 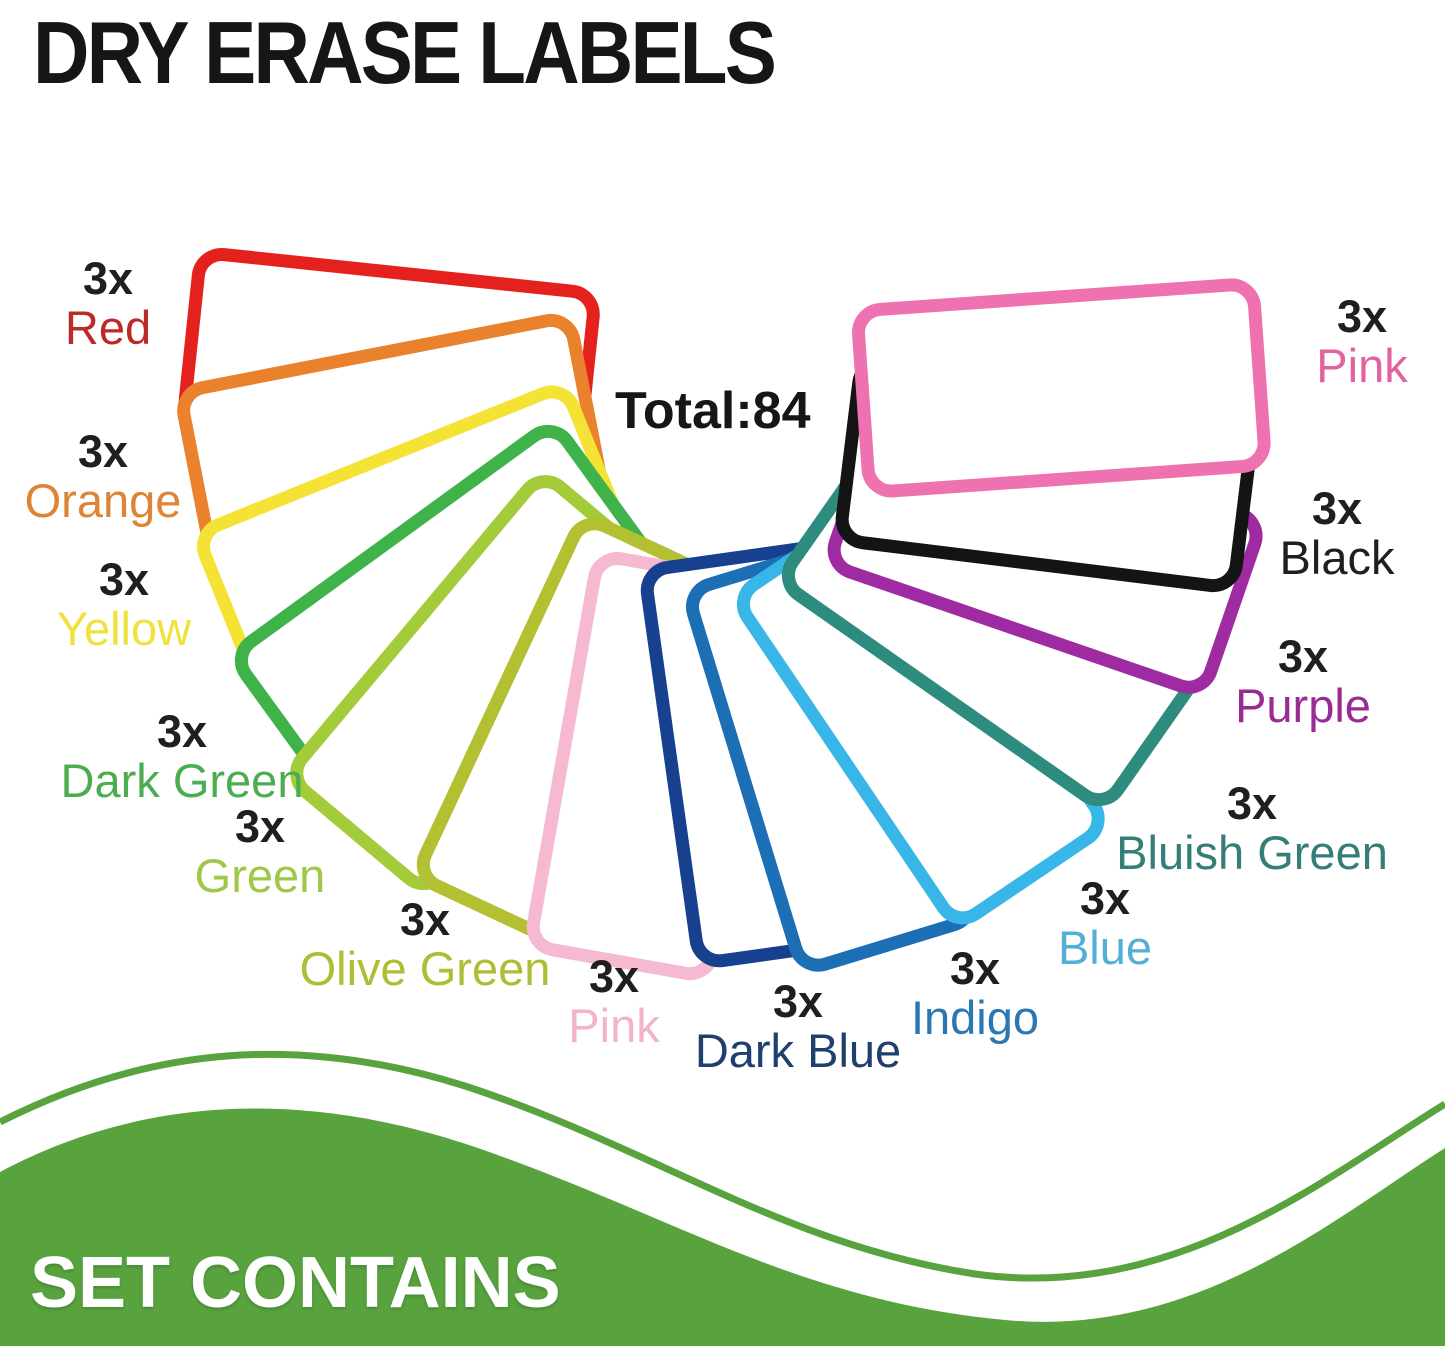 What do you see at coordinates (1105, 947) in the screenshot?
I see `color-name-text: Blue` at bounding box center [1105, 947].